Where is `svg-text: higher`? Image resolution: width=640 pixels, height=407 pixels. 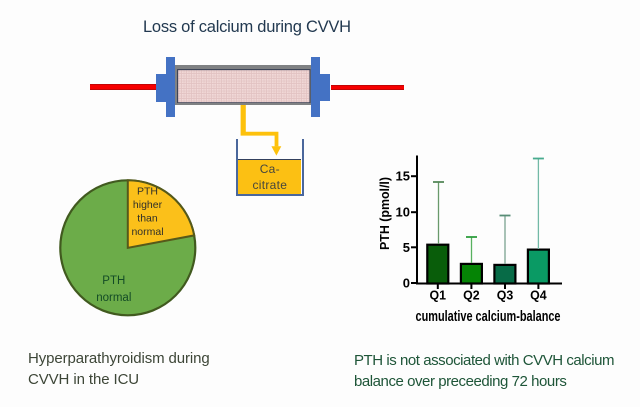 svg-text: higher is located at coordinates (148, 205).